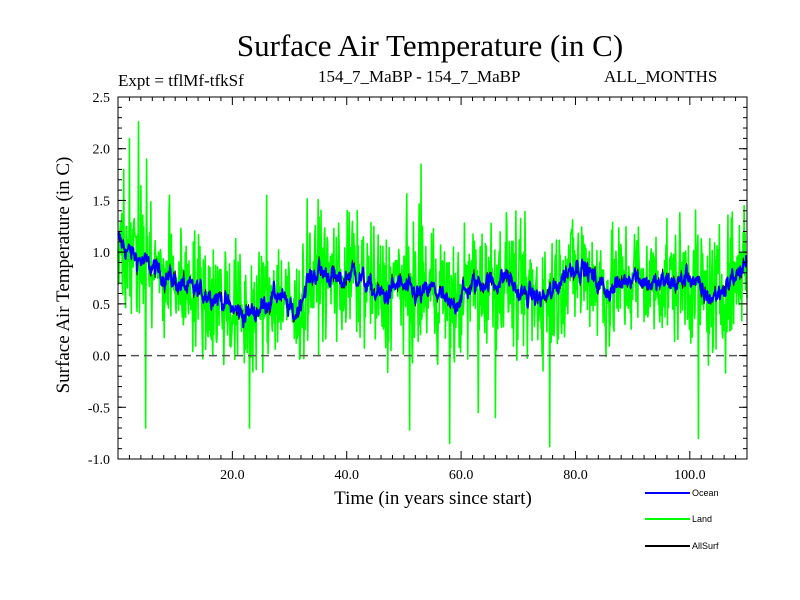  I want to click on y-tick-label: 0.5, so click(102, 305).